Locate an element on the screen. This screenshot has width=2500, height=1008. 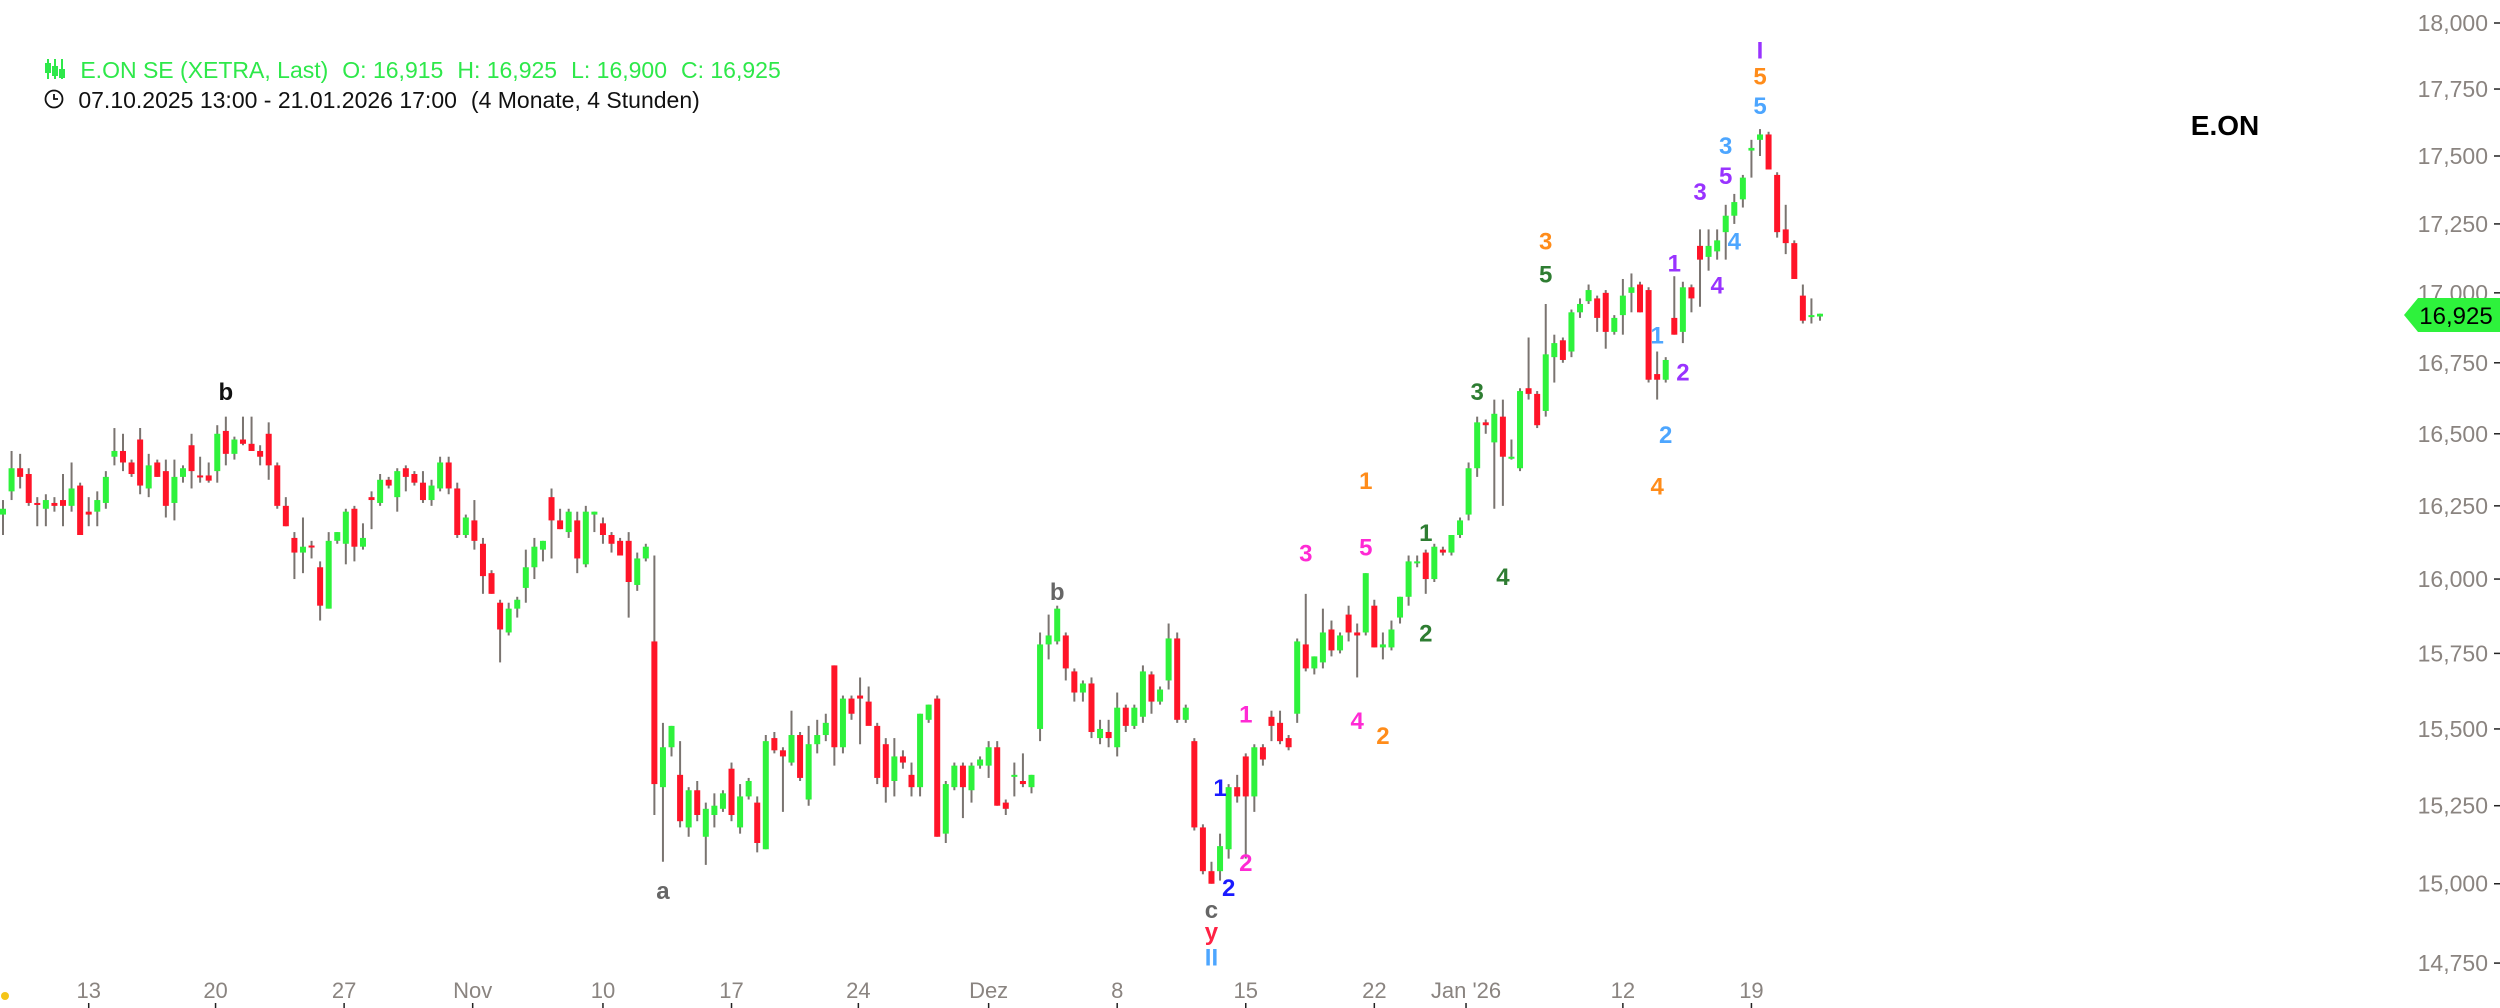
time-axis: 13 20 27 Nov 10 17 24 Dez 8 15 22 Jan '26 12 19 is located at coordinates (920, 993).